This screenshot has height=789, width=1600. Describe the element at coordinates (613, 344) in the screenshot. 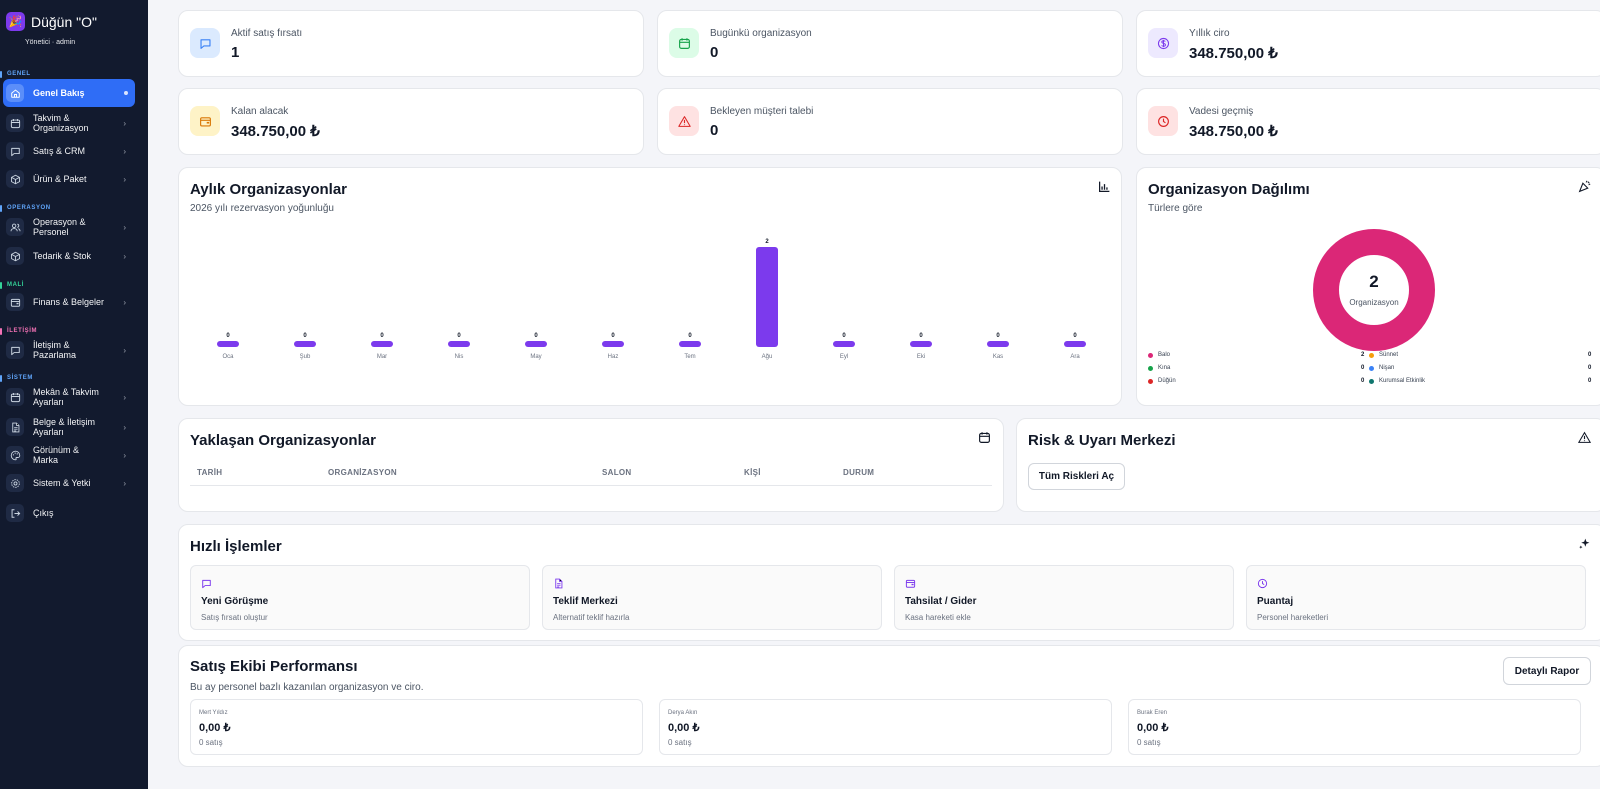

I see `bar-Haz` at that location.